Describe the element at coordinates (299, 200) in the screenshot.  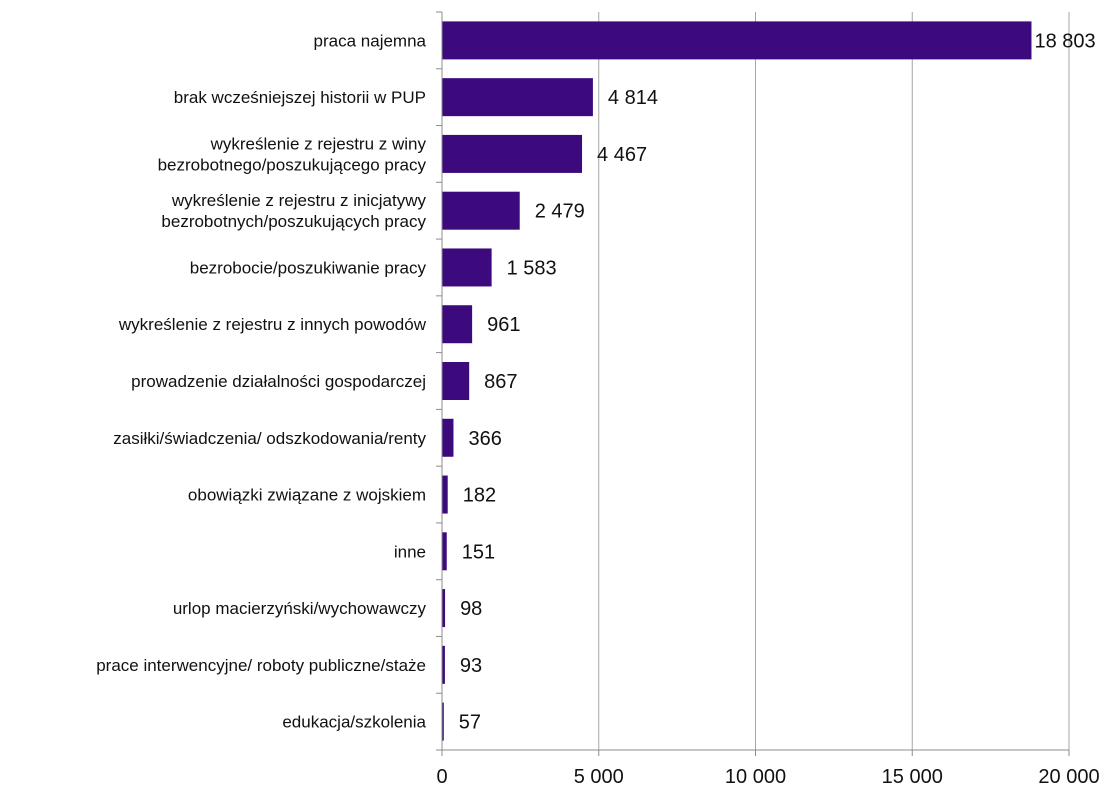
I see `category-label-line: wykreślenie z rejestru z inicjatywy` at that location.